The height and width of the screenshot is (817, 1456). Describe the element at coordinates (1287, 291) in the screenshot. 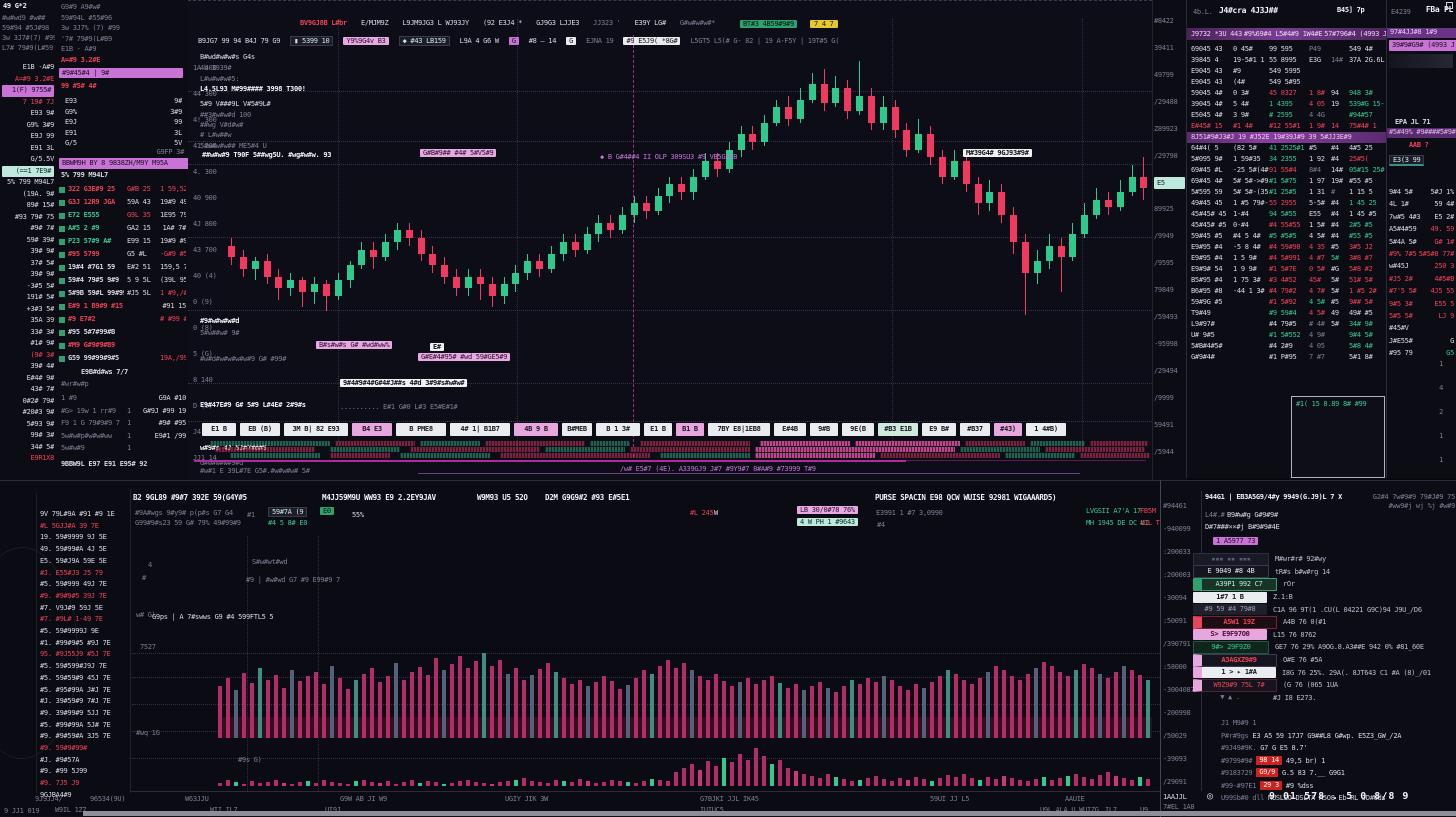

I see `book-row: B6#95 #8 -44 1 3# #4 79#2 4 7# 5# 1 #5 2# 1#8` at that location.